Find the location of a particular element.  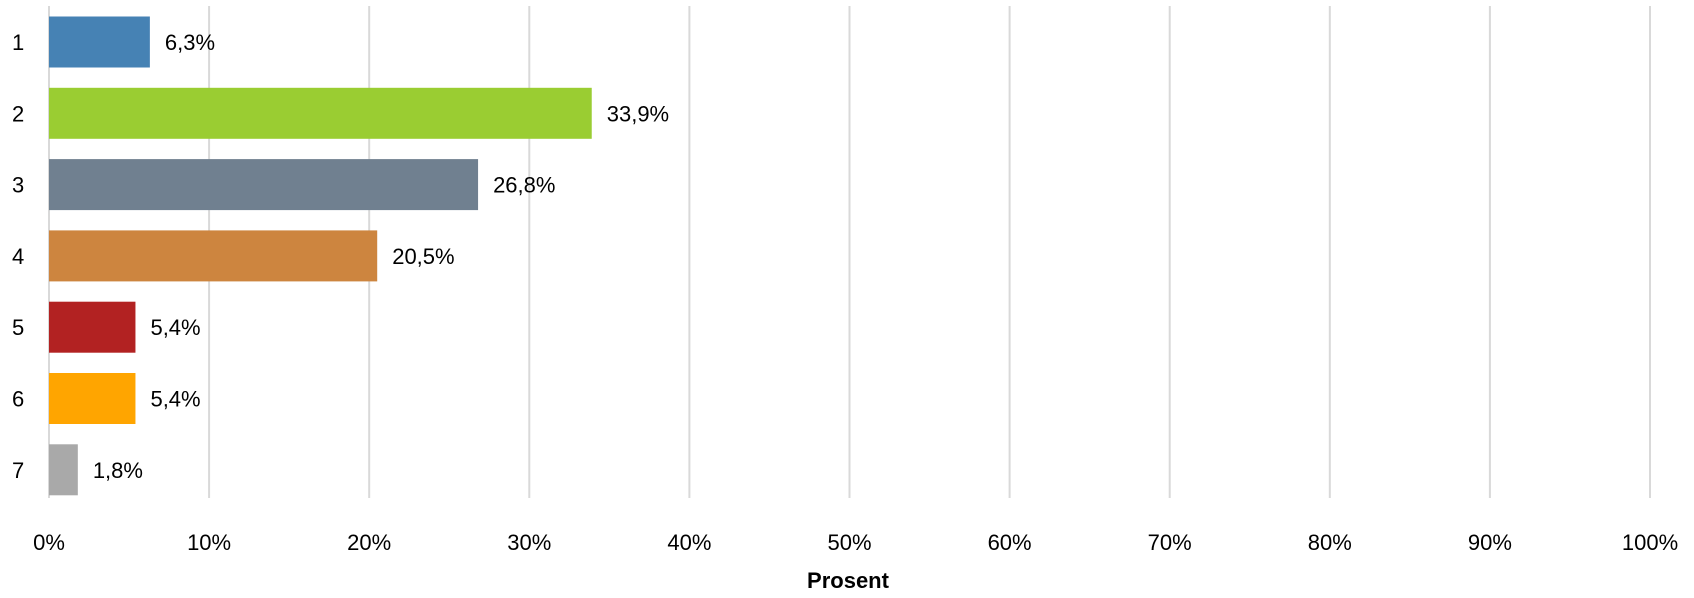

x-tick-label: 30% is located at coordinates (529, 542).